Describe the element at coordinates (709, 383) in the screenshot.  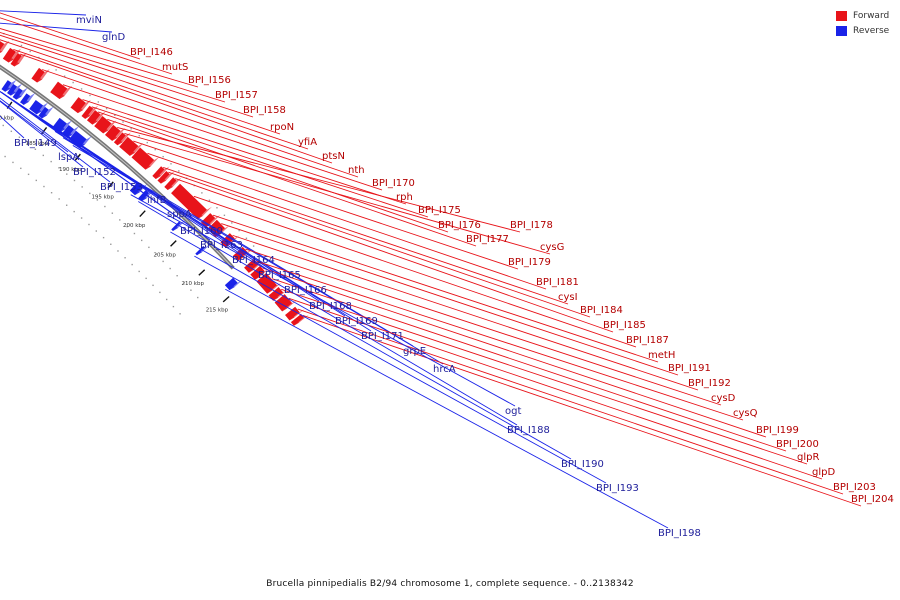
I see `gene-label-BPI_I192: BPI_I192` at that location.